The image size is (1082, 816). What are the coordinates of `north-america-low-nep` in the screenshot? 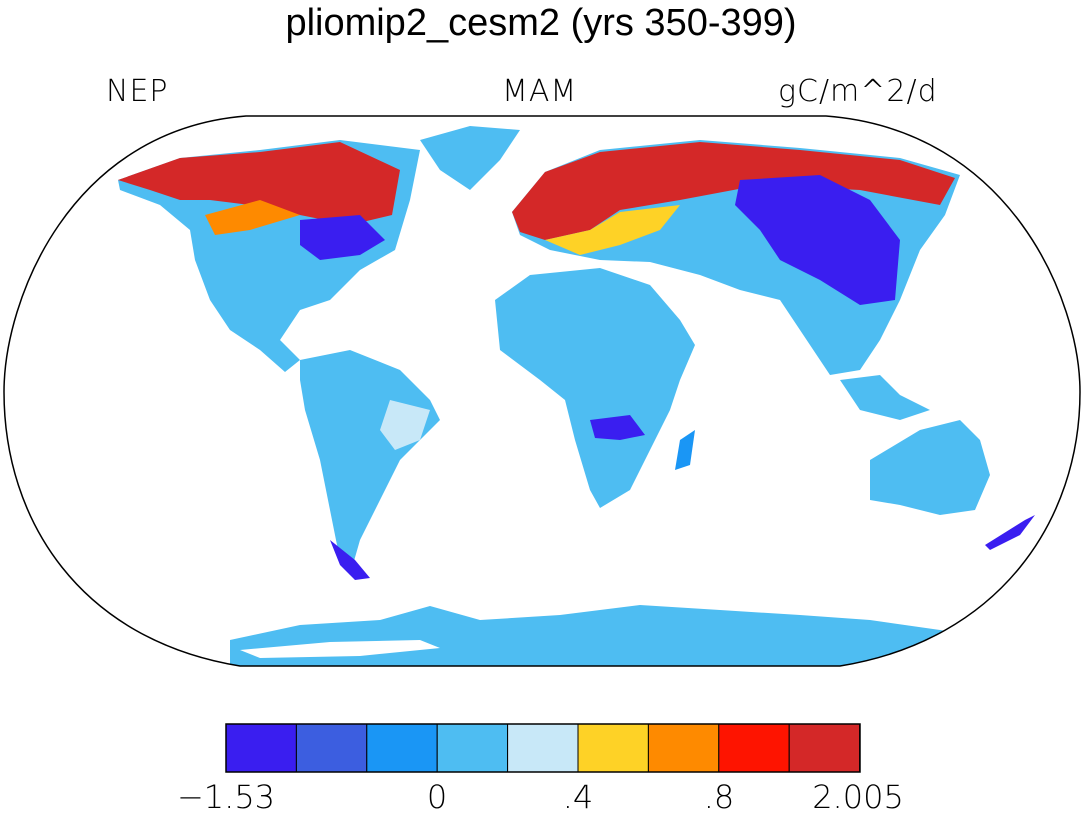 It's located at (342, 237).